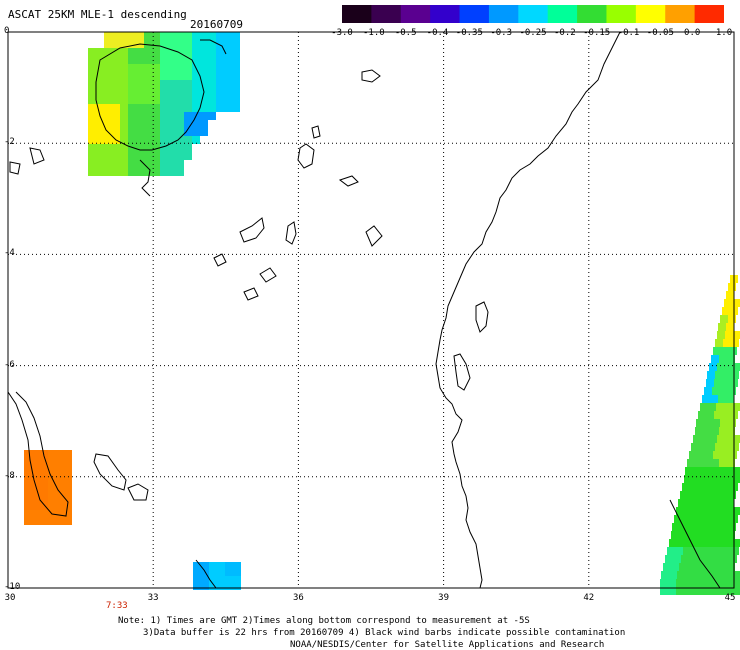 The width and height of the screenshot is (740, 650). What do you see at coordinates (153, 598) in the screenshot?
I see `lon-tick-label: 33` at bounding box center [153, 598].